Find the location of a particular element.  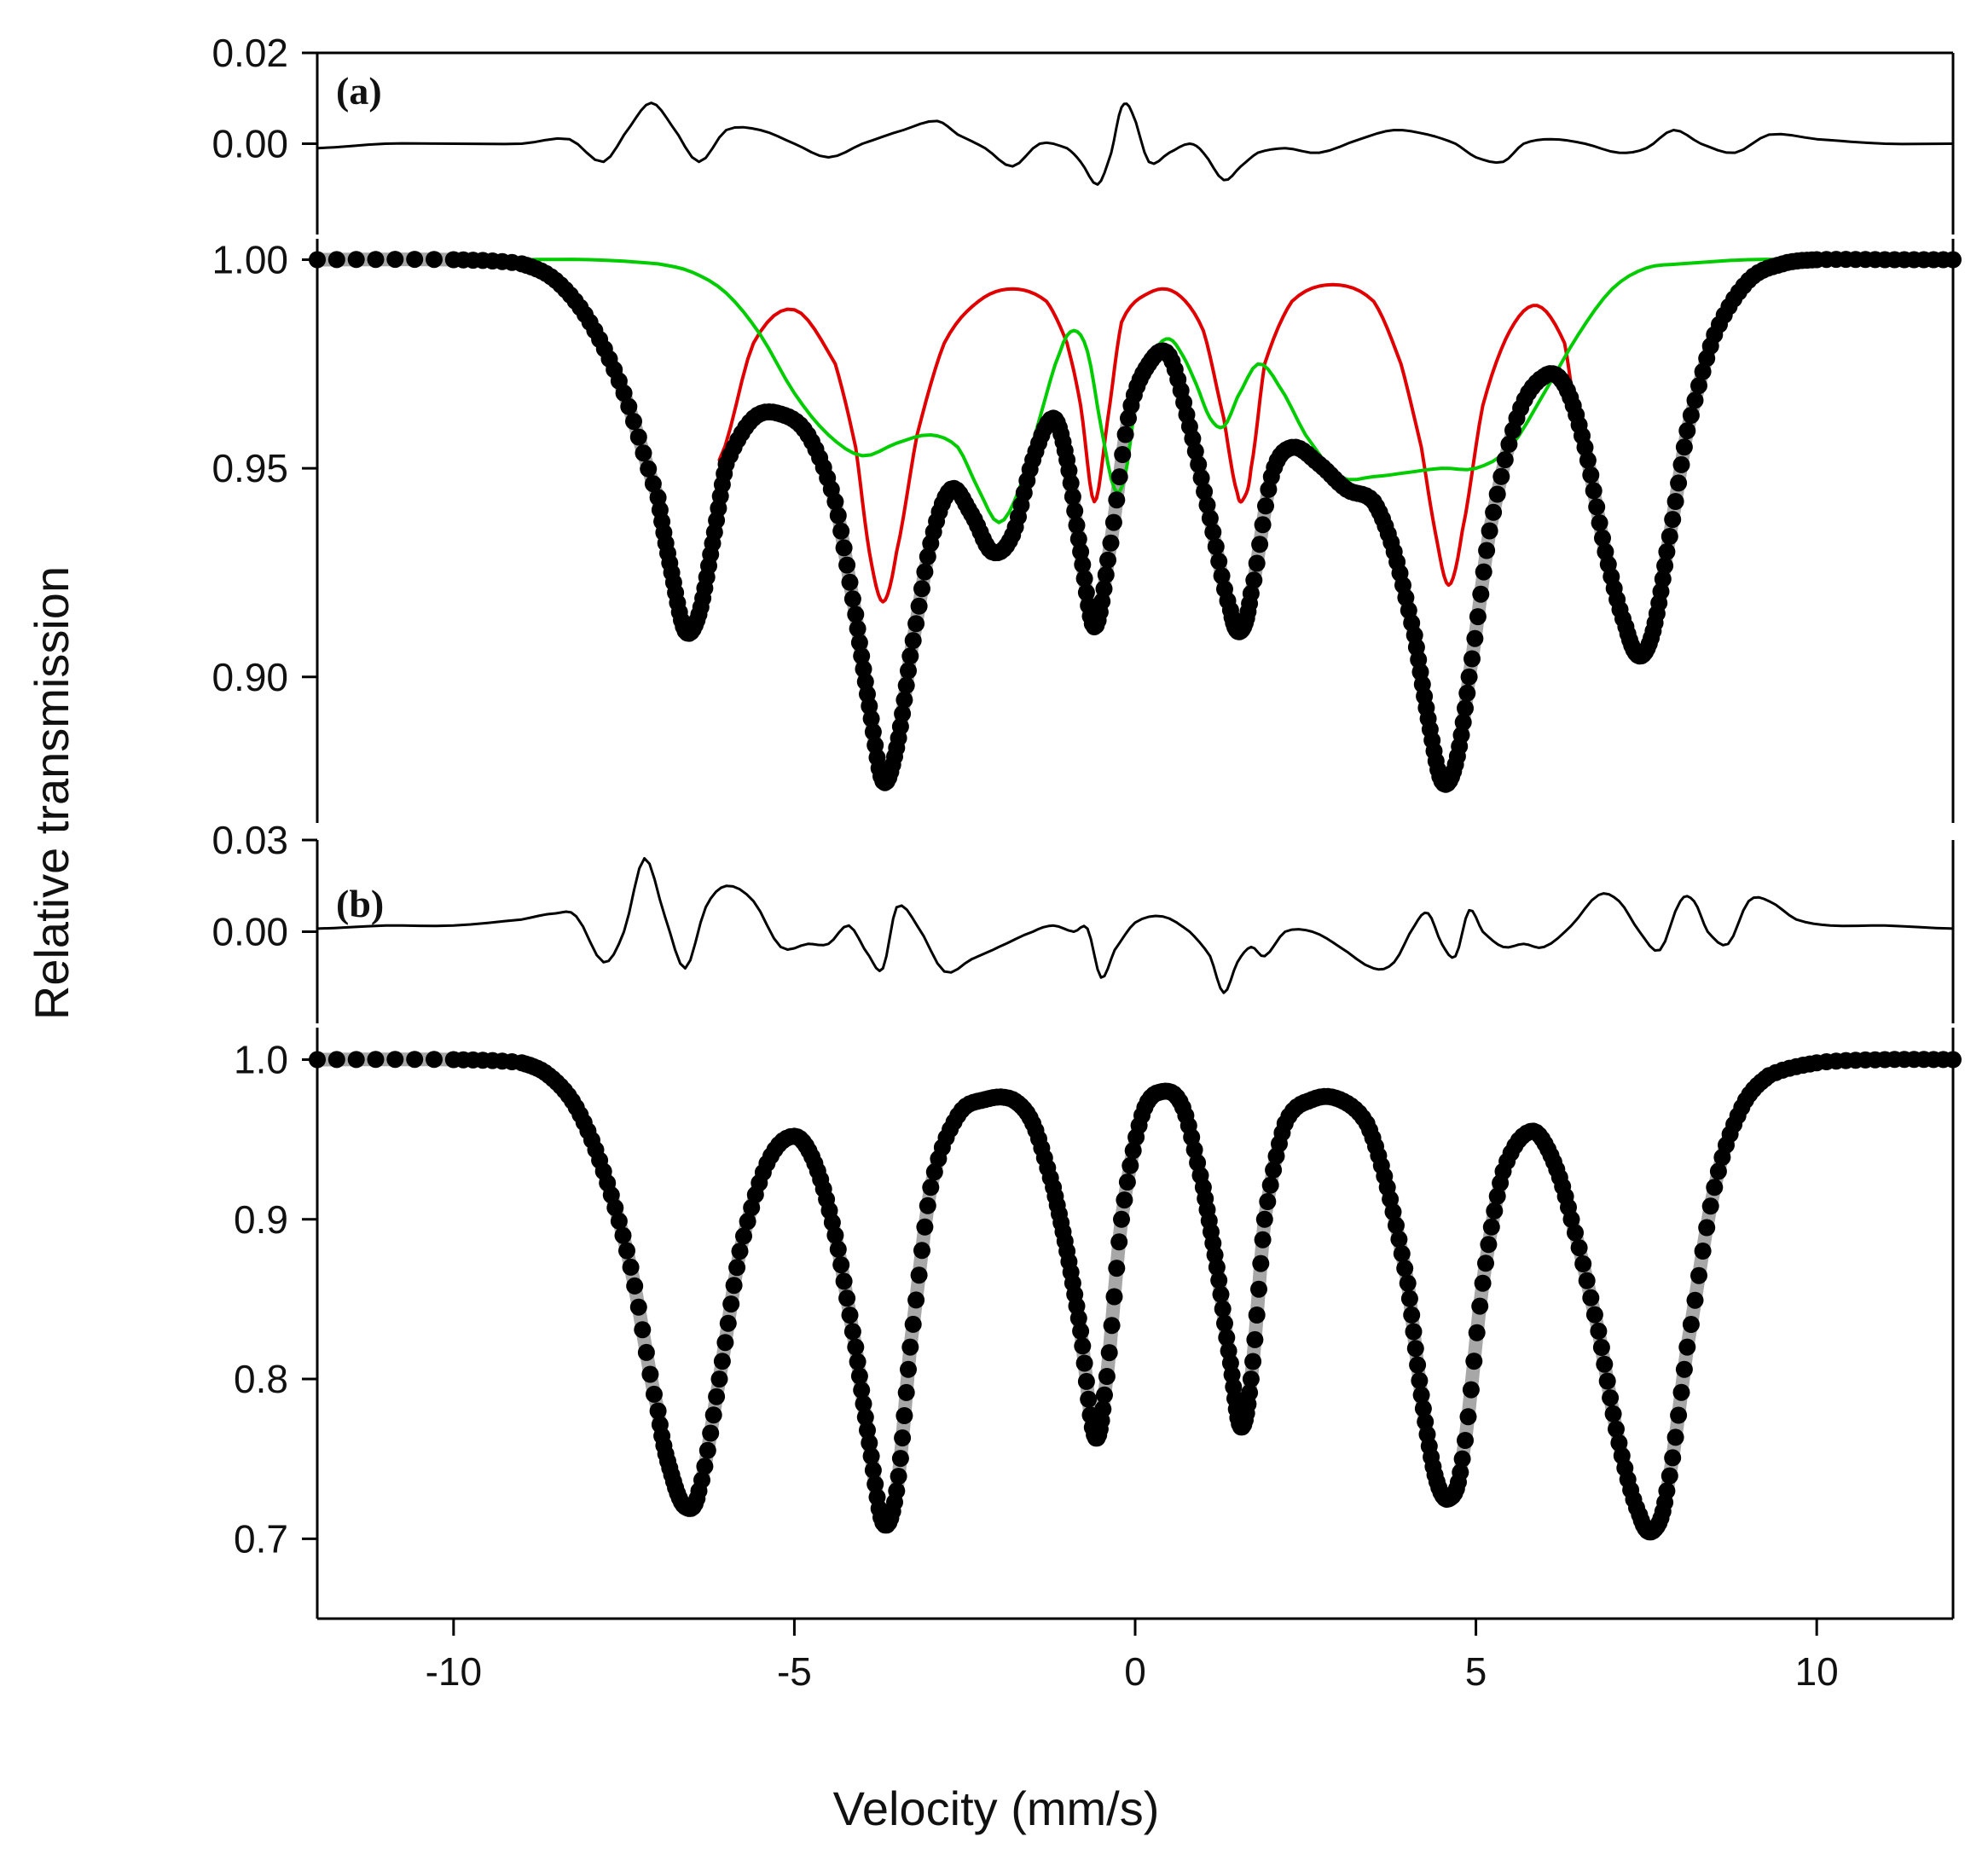

b-residual-residual-b-line is located at coordinates (1135, 926).